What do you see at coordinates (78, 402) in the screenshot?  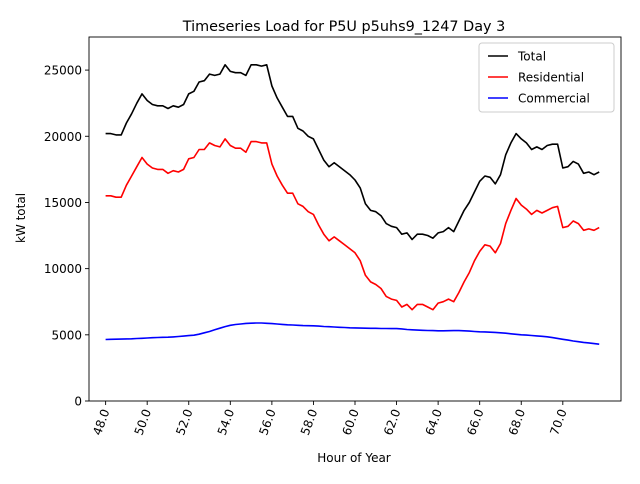 I see `y-tick-label: 0` at bounding box center [78, 402].